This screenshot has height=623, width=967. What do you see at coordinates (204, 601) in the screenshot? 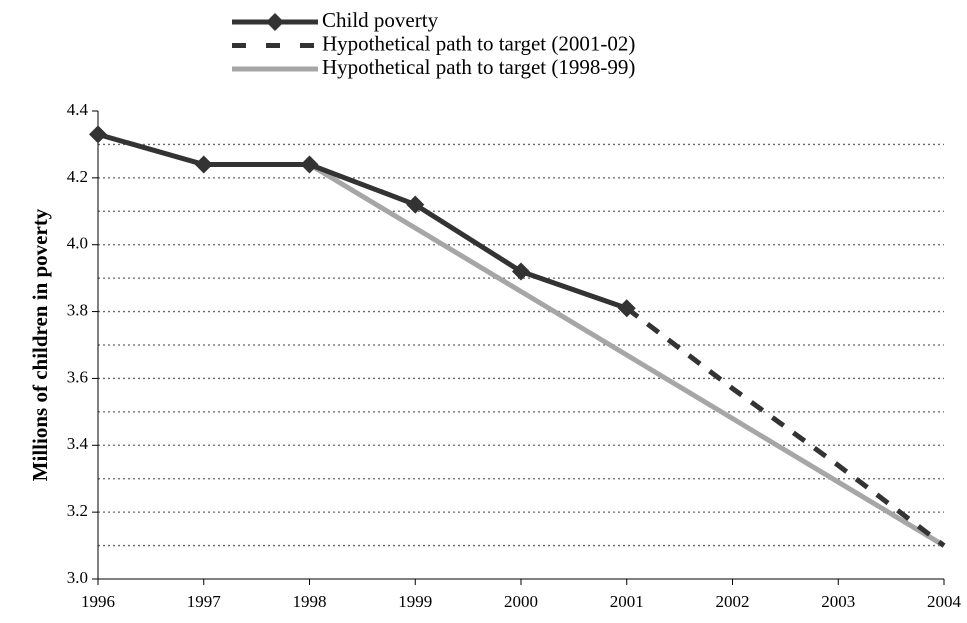
I see `x-tick-label: 1997` at bounding box center [204, 601].